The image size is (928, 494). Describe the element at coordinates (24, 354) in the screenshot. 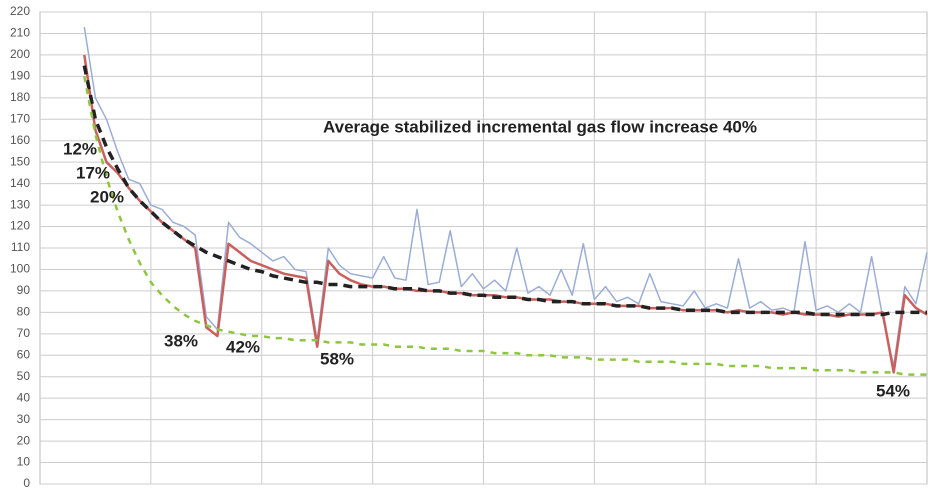

I see `y-tick-label: 60` at that location.